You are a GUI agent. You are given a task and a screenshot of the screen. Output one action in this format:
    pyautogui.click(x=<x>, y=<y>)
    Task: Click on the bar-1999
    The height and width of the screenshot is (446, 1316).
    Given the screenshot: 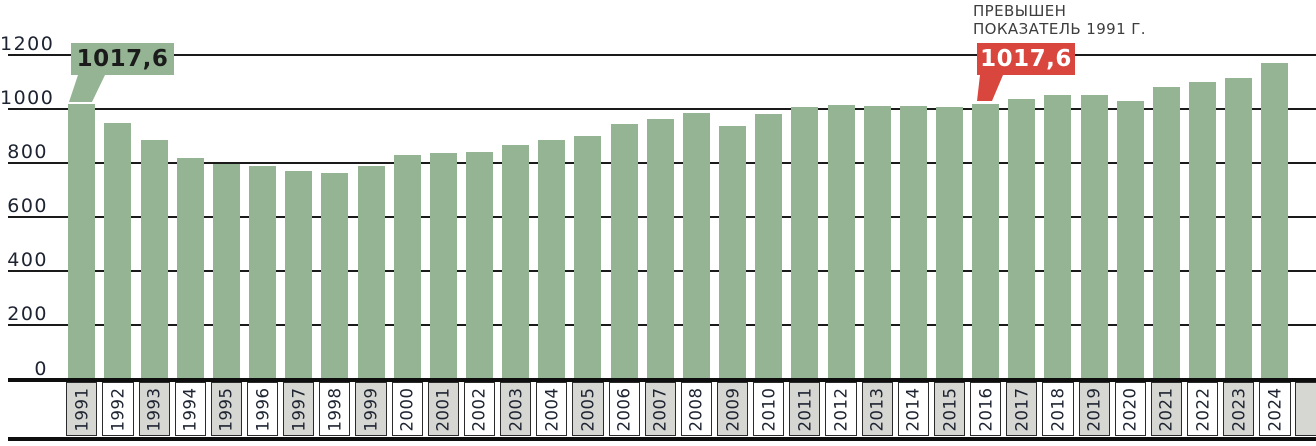 What is the action you would take?
    pyautogui.click(x=371, y=273)
    